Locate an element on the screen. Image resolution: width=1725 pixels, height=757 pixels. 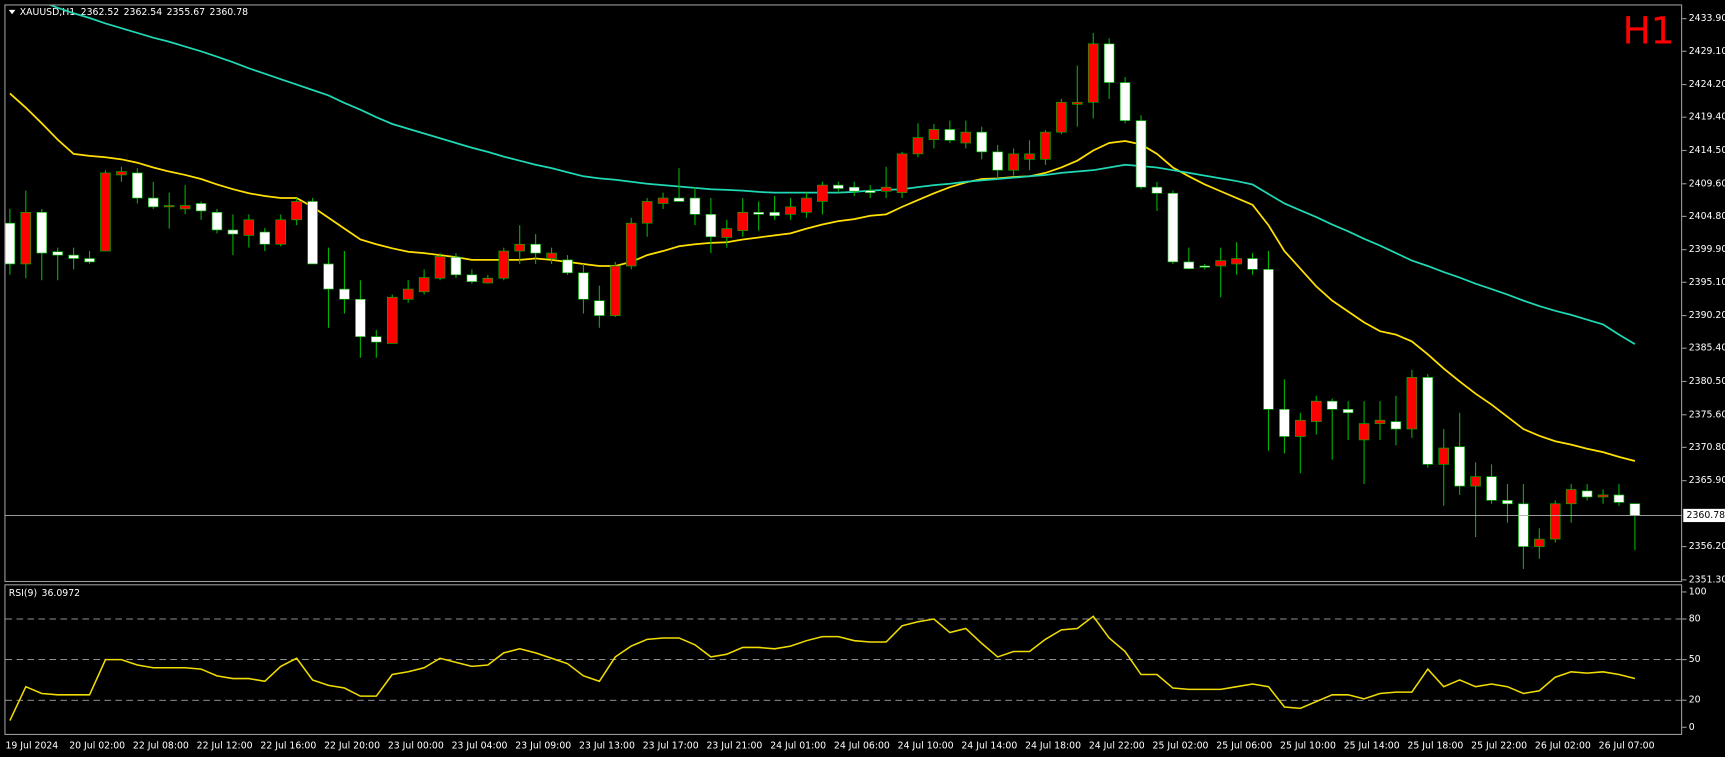
y-tick-label: 2351.30 is located at coordinates (1707, 579).